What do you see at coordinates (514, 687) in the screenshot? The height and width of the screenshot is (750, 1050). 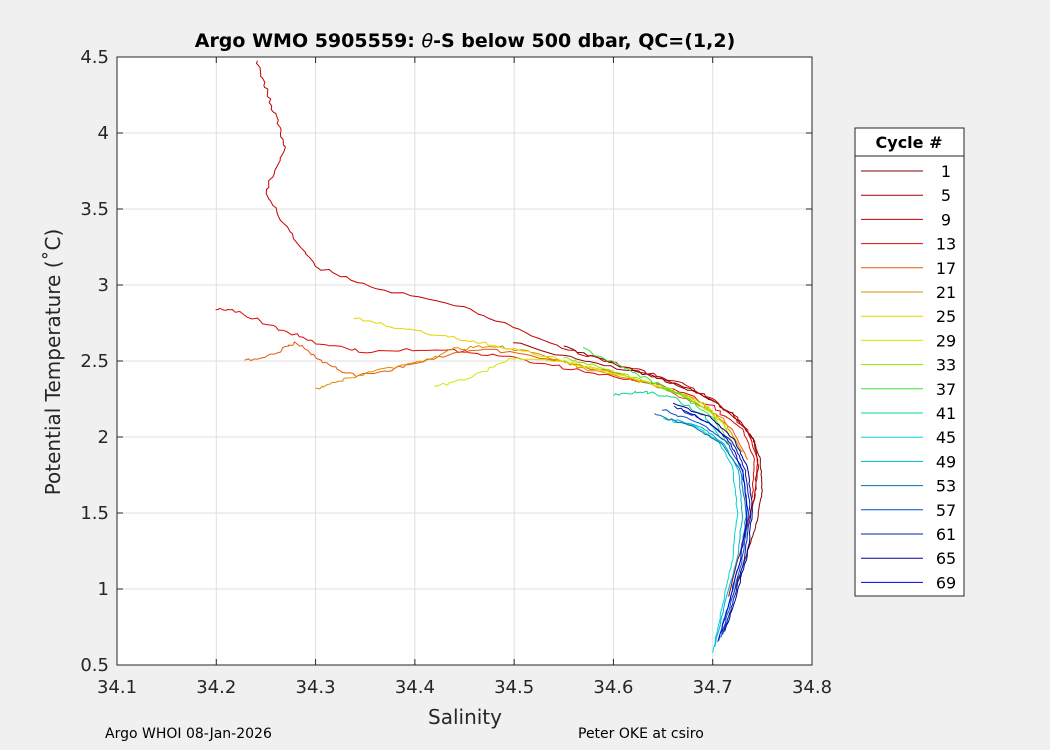 I see `x-tick-label: 34.5` at bounding box center [514, 687].